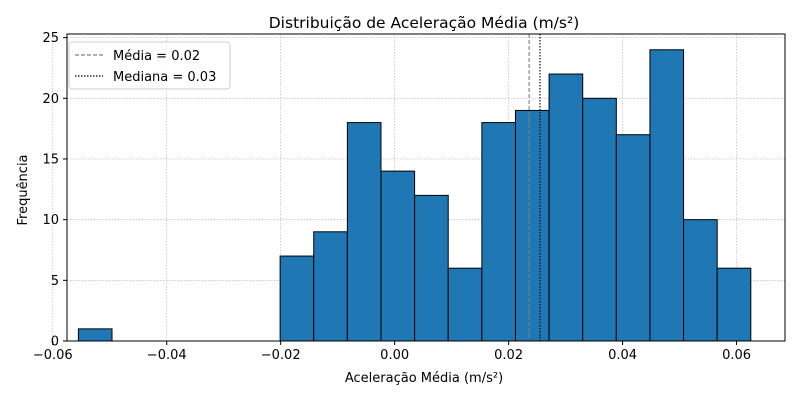 The height and width of the screenshot is (400, 800). I want to click on x-tick-label: 0.00, so click(394, 355).